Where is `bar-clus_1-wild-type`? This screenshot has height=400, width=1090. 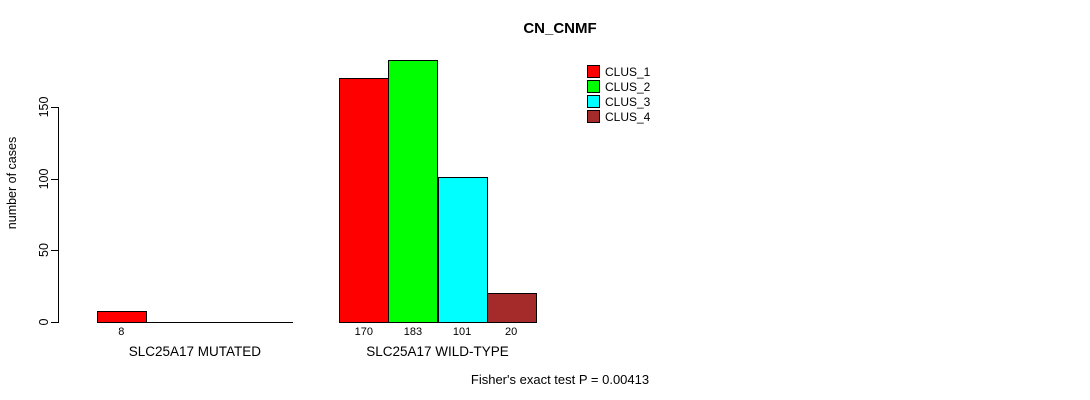 bar-clus_1-wild-type is located at coordinates (364, 200).